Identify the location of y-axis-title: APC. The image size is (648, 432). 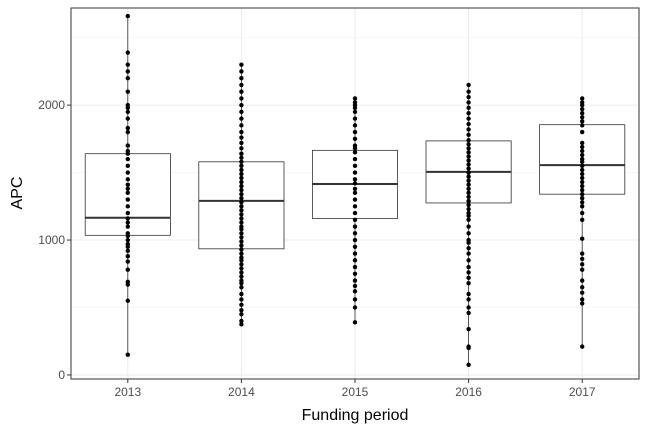
(17, 193).